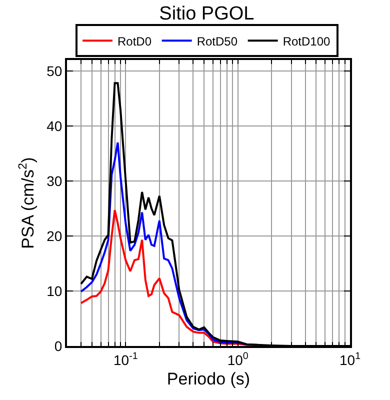  Describe the element at coordinates (126, 359) in the screenshot. I see `x-tick-label: 10$^{-1}$` at that location.